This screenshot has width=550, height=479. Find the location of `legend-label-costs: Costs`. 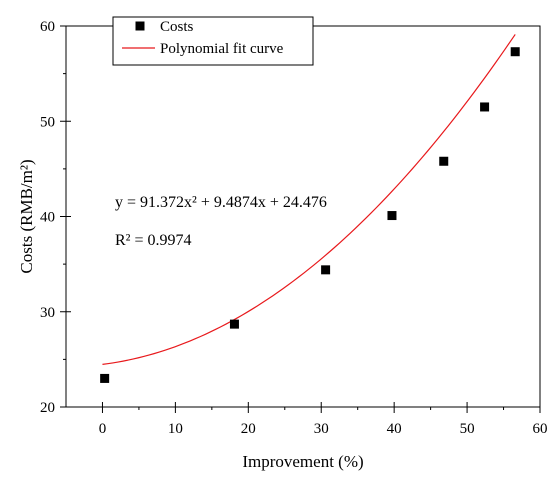

legend-label-costs: Costs is located at coordinates (177, 27).